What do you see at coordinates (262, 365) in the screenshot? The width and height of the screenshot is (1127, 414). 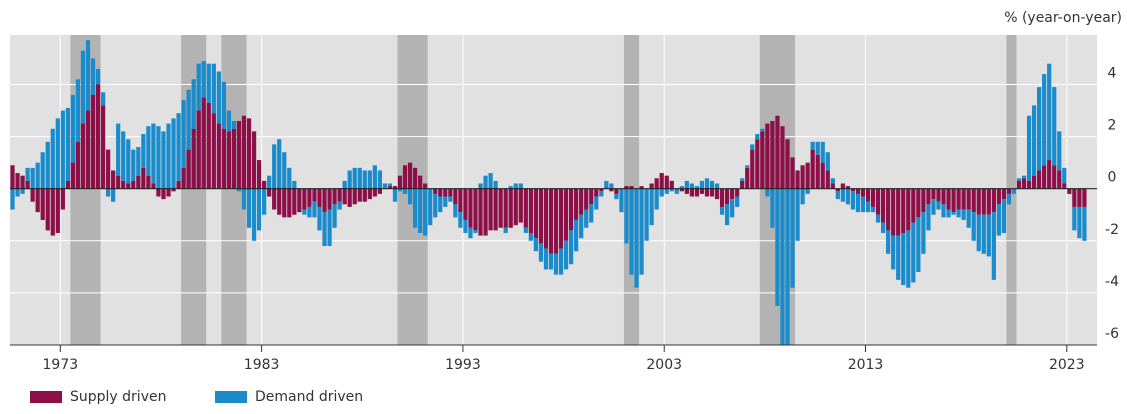 I see `x-tick-label: 1983` at bounding box center [262, 365].